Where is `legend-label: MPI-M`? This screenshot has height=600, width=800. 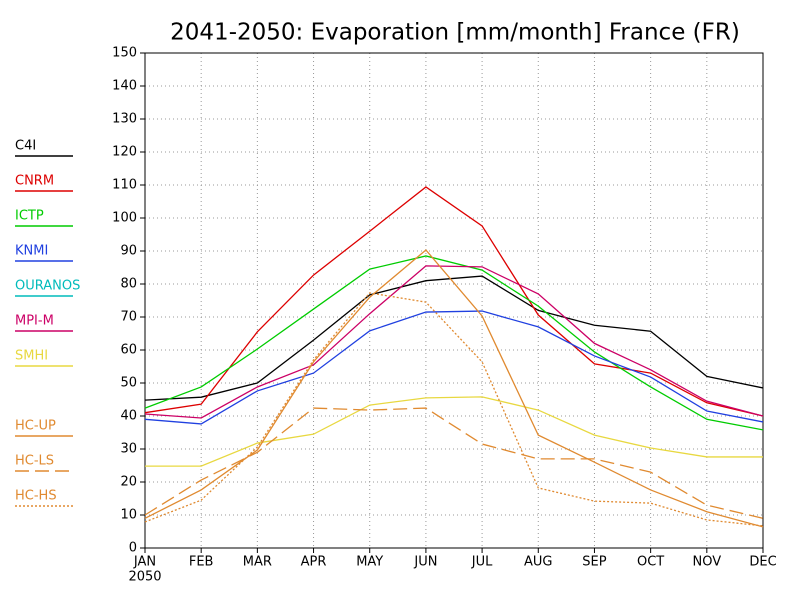 legend-label: MPI-M is located at coordinates (34, 321).